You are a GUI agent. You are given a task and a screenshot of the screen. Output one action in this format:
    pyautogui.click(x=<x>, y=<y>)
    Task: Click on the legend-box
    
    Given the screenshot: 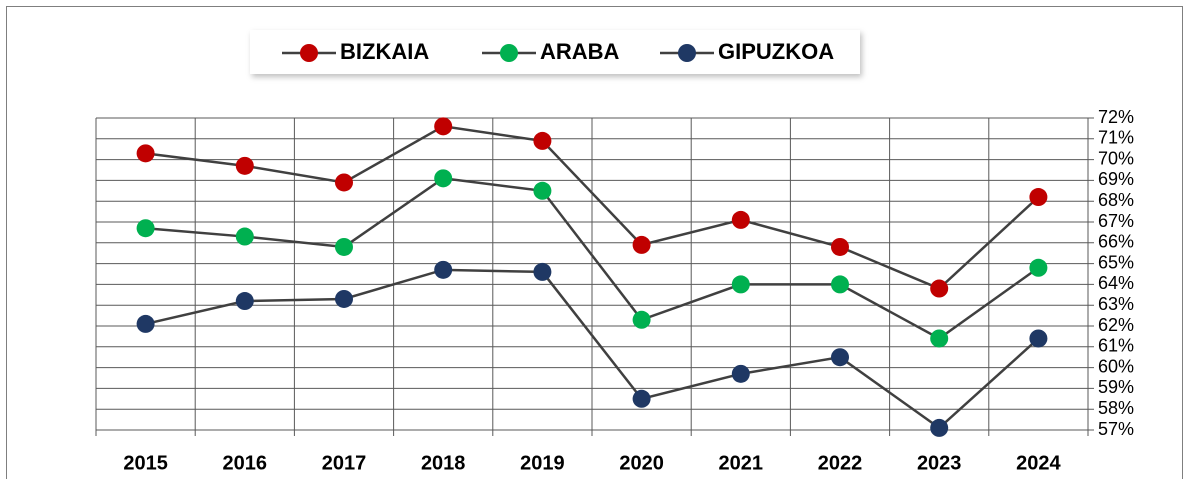 What is the action you would take?
    pyautogui.click(x=555, y=52)
    